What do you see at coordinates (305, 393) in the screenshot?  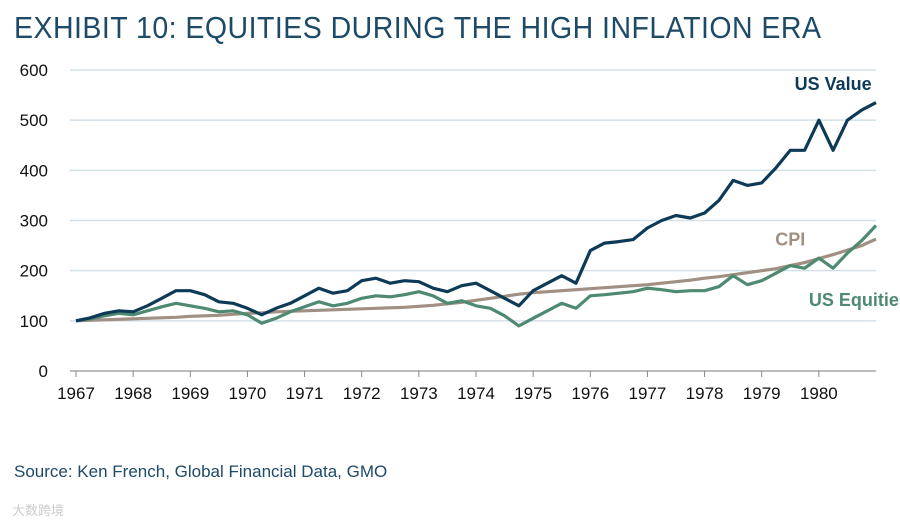 I see `x-tick-label: 1971` at bounding box center [305, 393].